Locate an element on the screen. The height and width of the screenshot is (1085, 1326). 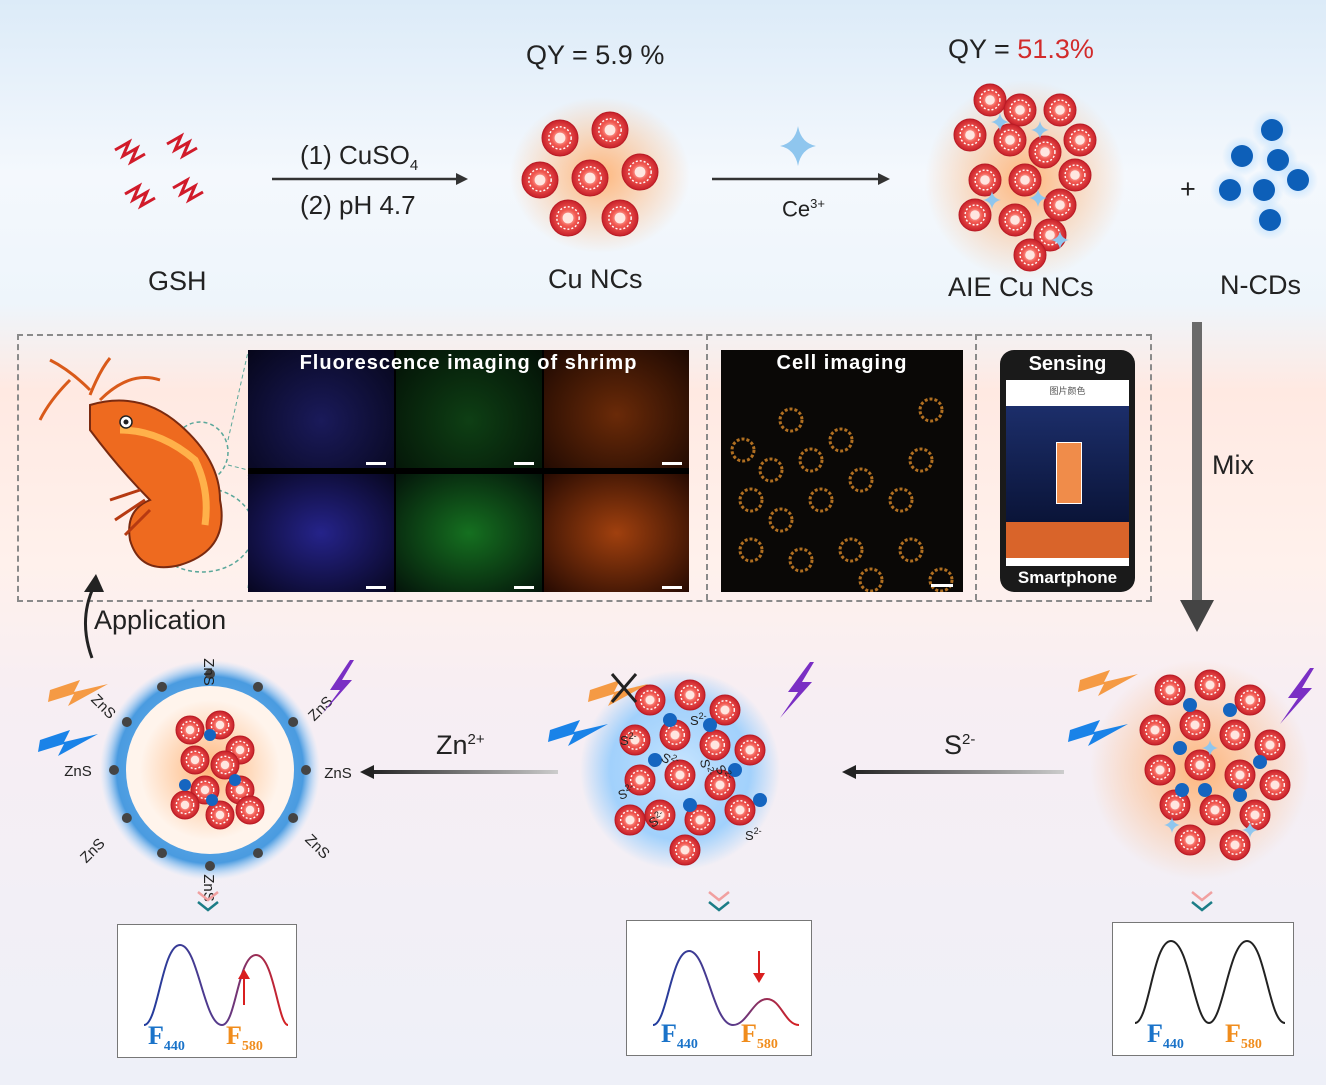
phone-result-panel is located at coordinates (1067, 540).